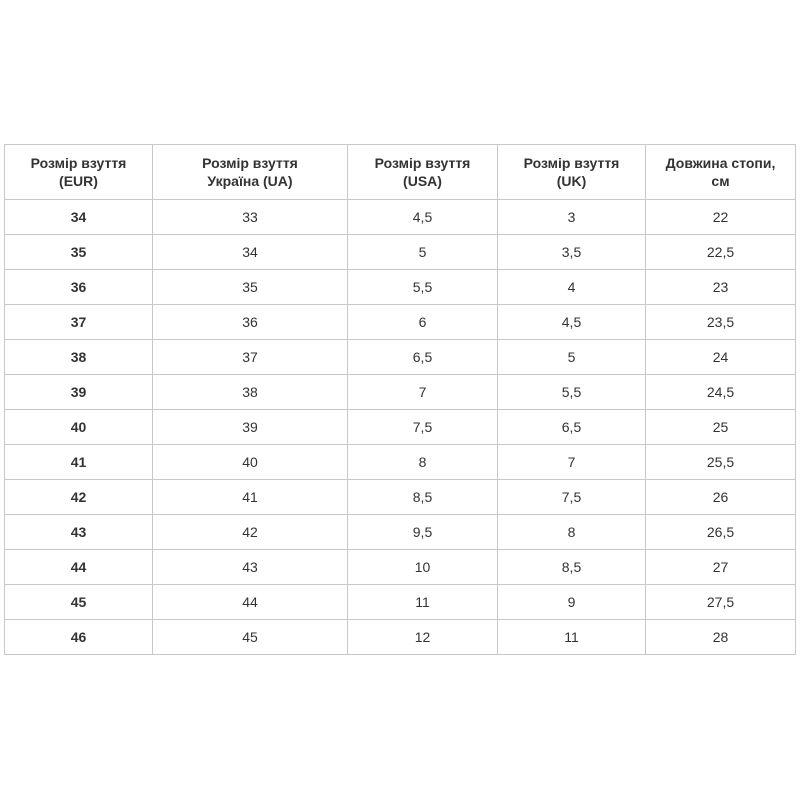 Image resolution: width=800 pixels, height=800 pixels. I want to click on table-row: 35 34 5 3,5 22,5, so click(400, 252).